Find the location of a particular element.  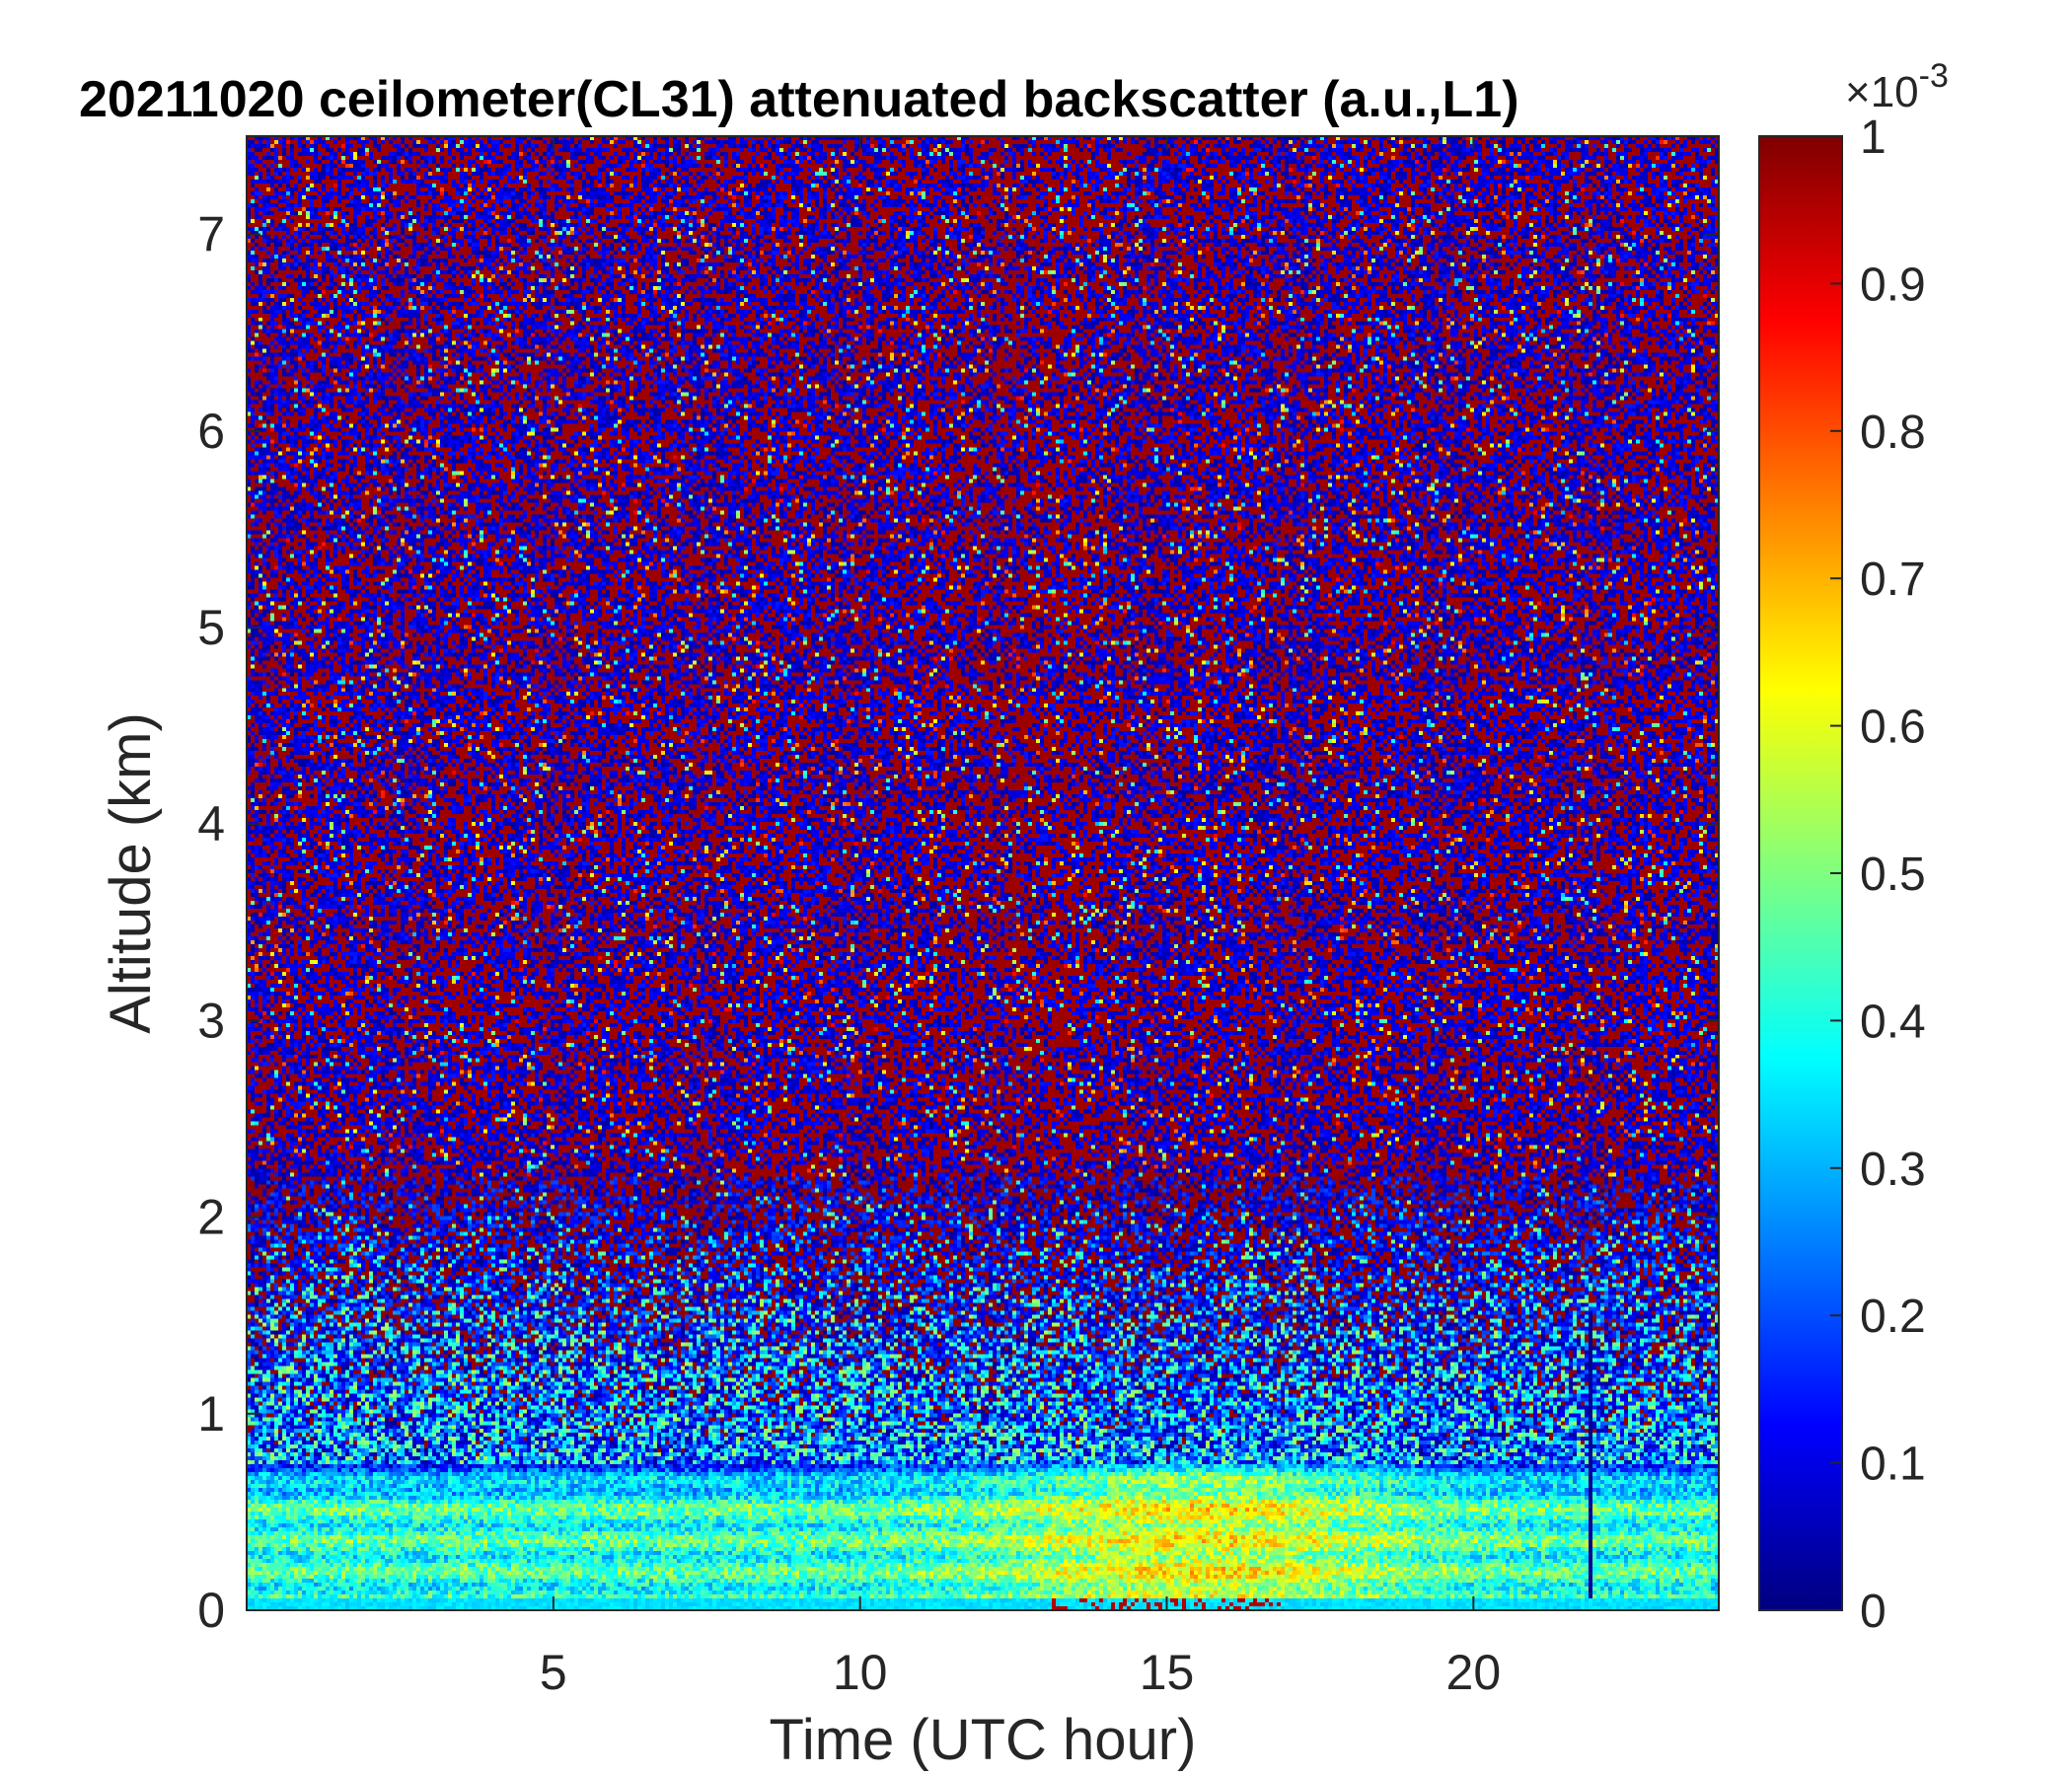

colorbar-tick-label: 0.7 is located at coordinates (1893, 580).